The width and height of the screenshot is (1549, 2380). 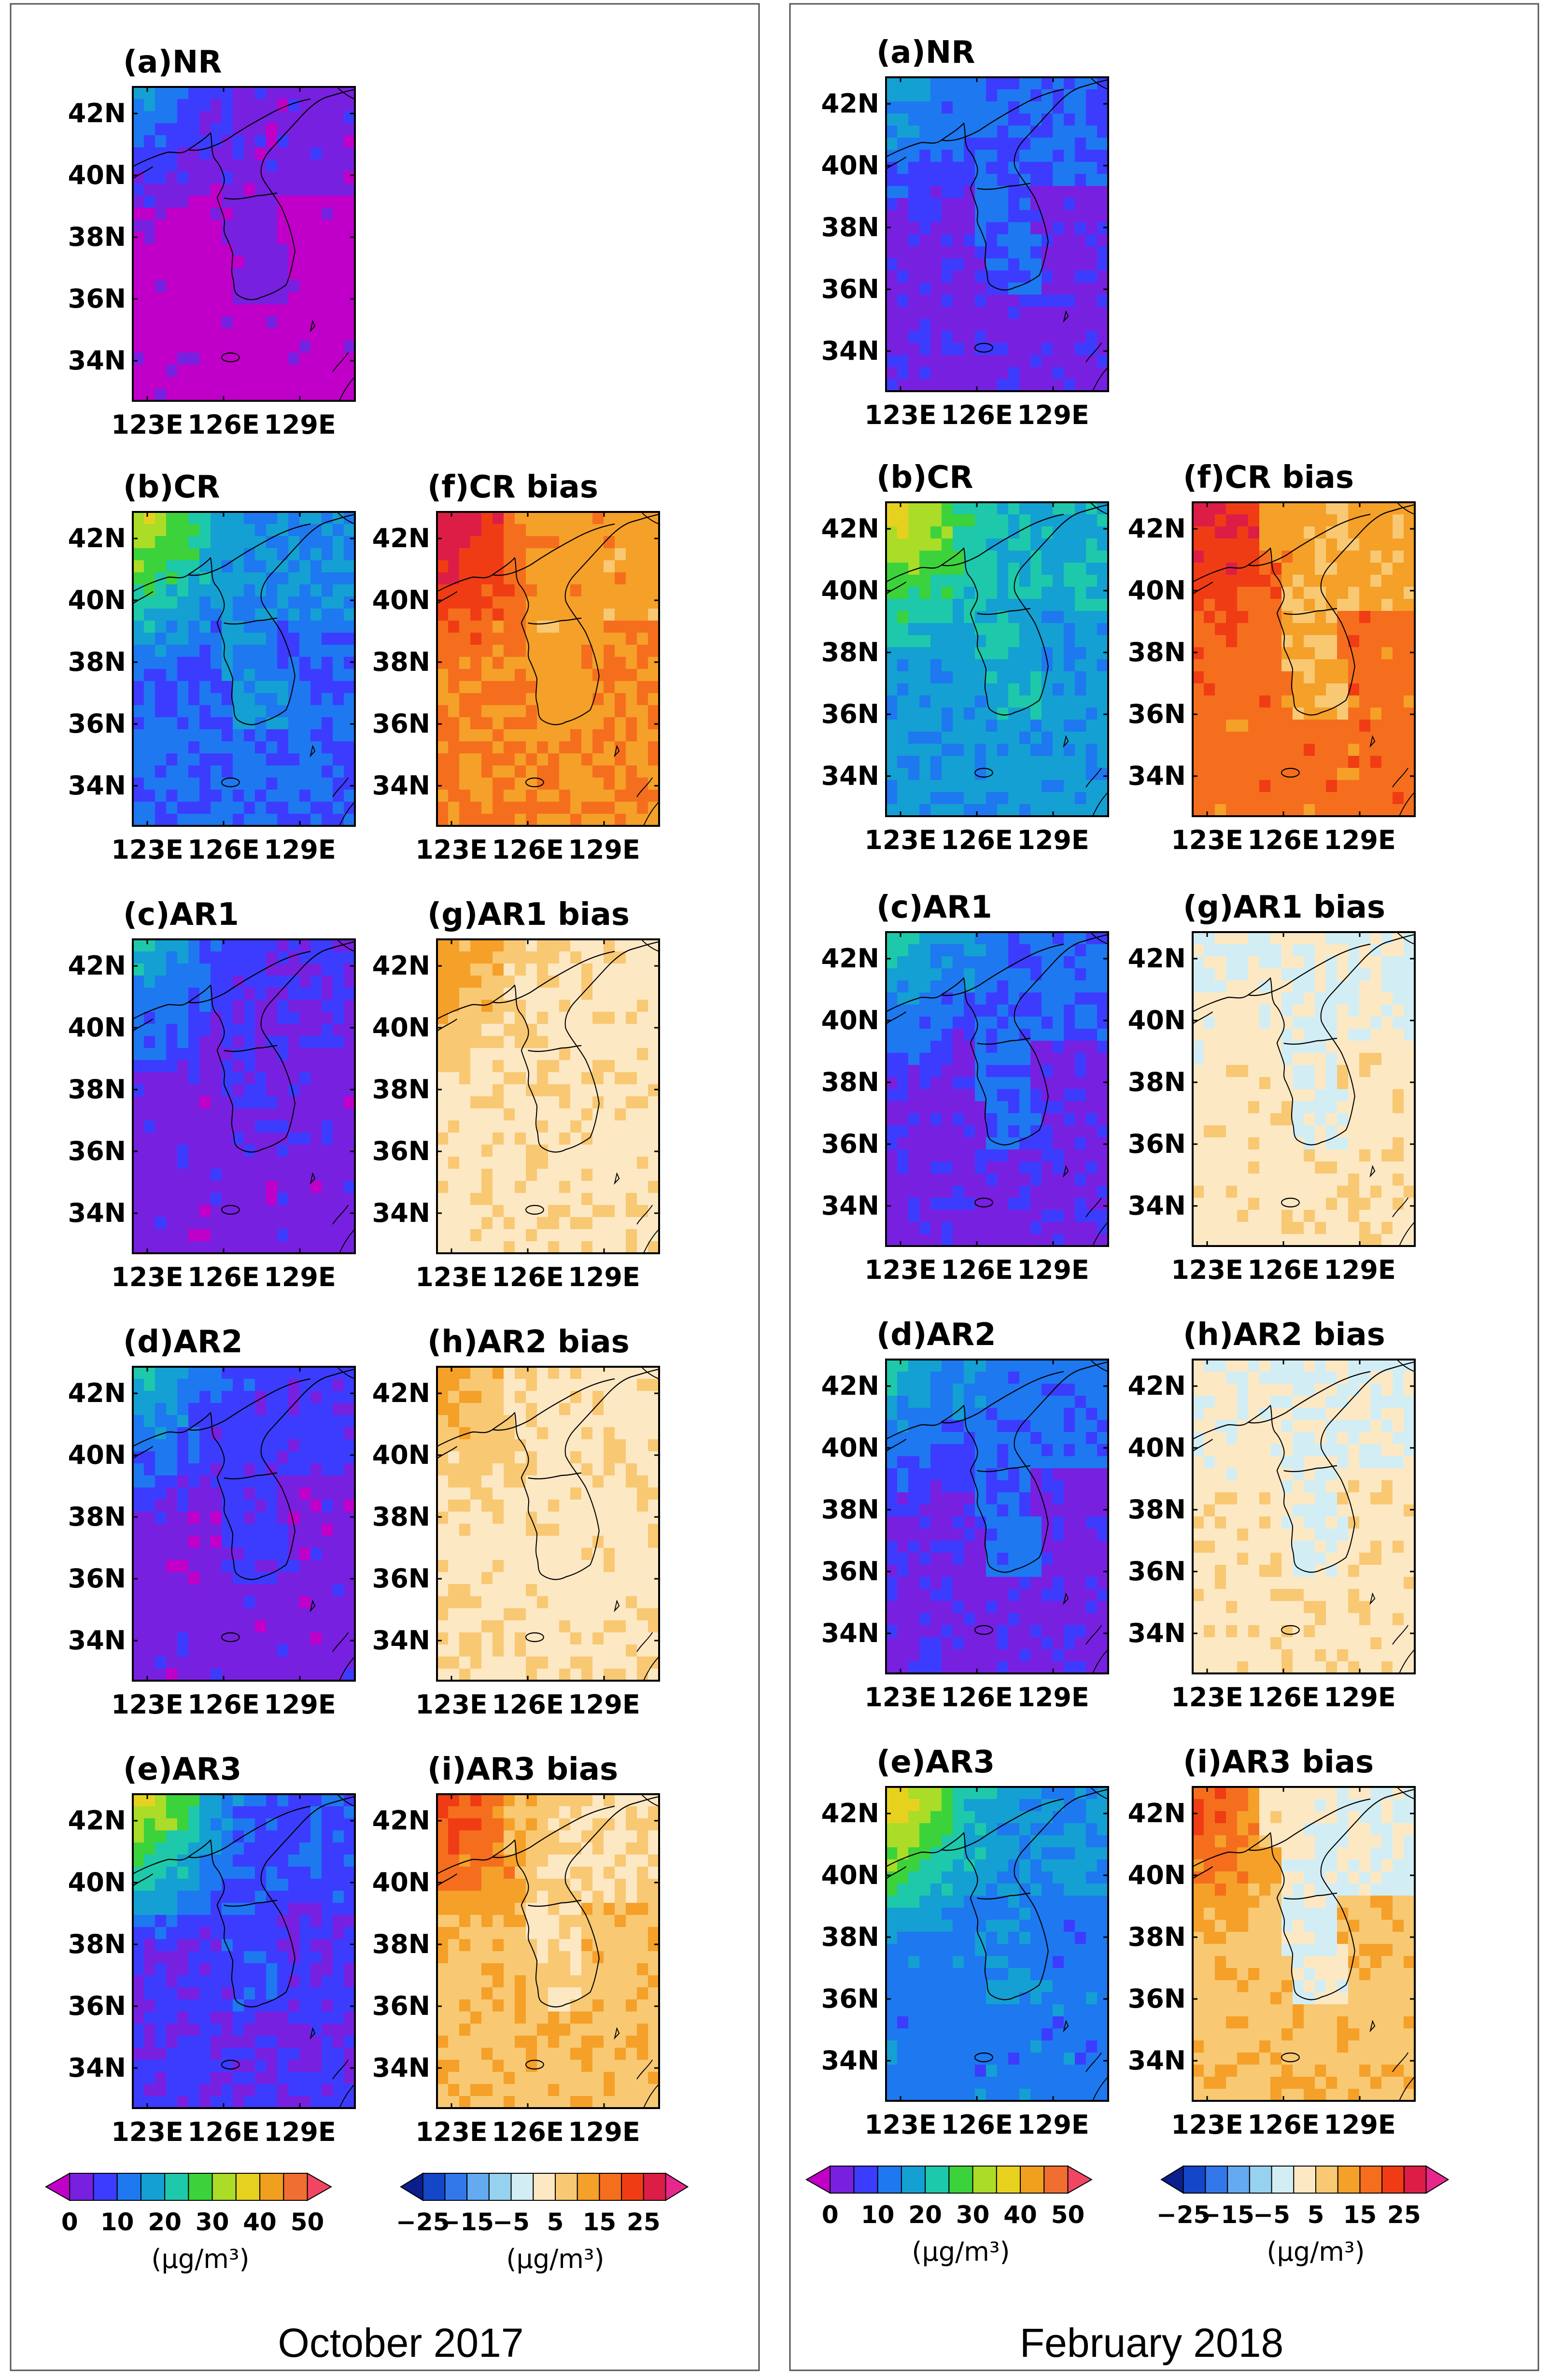 What do you see at coordinates (466, 2222) in the screenshot?
I see `colorbar-label: −15` at bounding box center [466, 2222].